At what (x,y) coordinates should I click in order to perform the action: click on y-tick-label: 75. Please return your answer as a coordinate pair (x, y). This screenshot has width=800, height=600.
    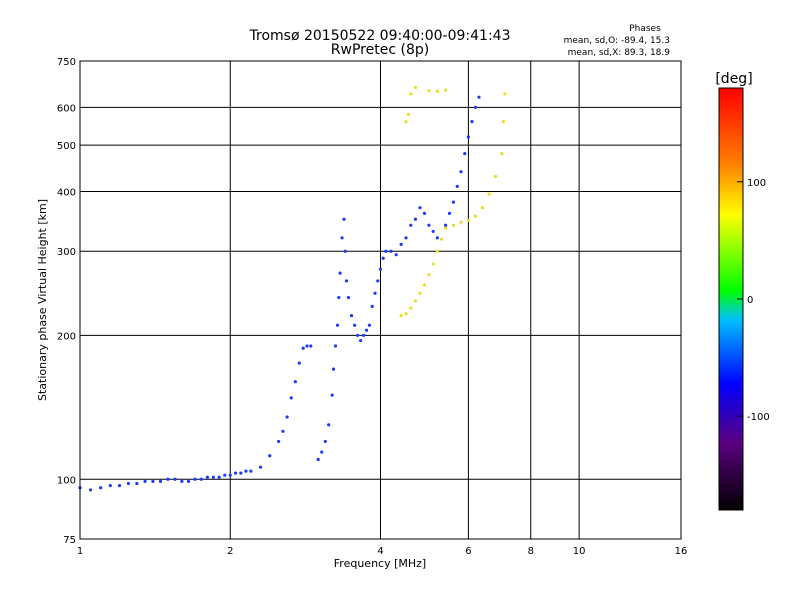
    Looking at the image, I should click on (69, 540).